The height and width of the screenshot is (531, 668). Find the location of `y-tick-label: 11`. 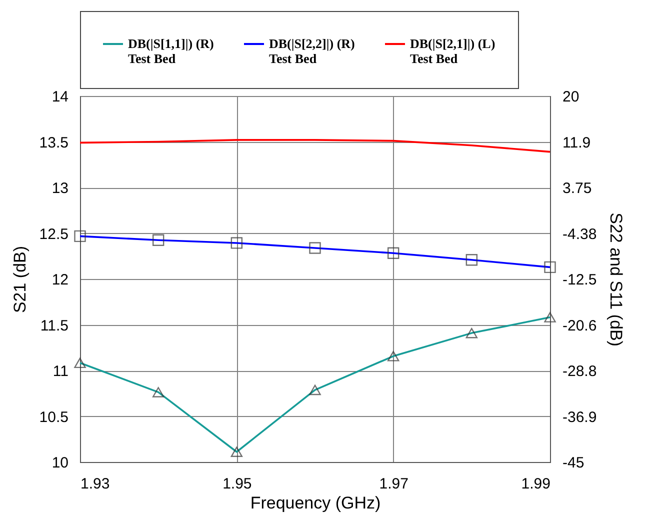

y-tick-label: 11 is located at coordinates (60, 371).